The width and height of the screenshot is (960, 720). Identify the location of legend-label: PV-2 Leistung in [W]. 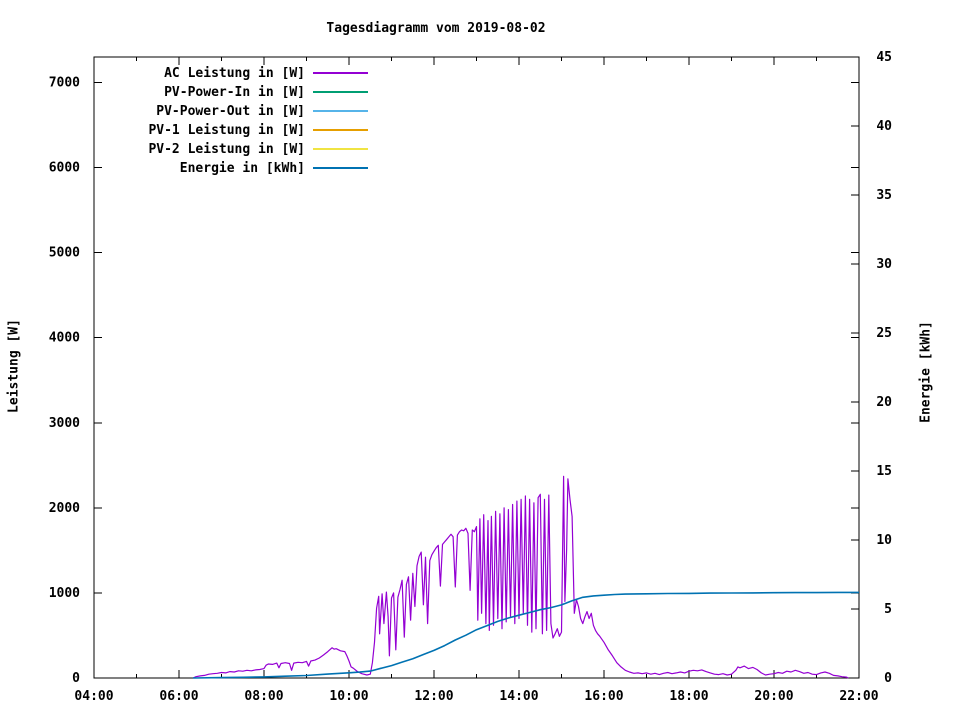
(226, 149).